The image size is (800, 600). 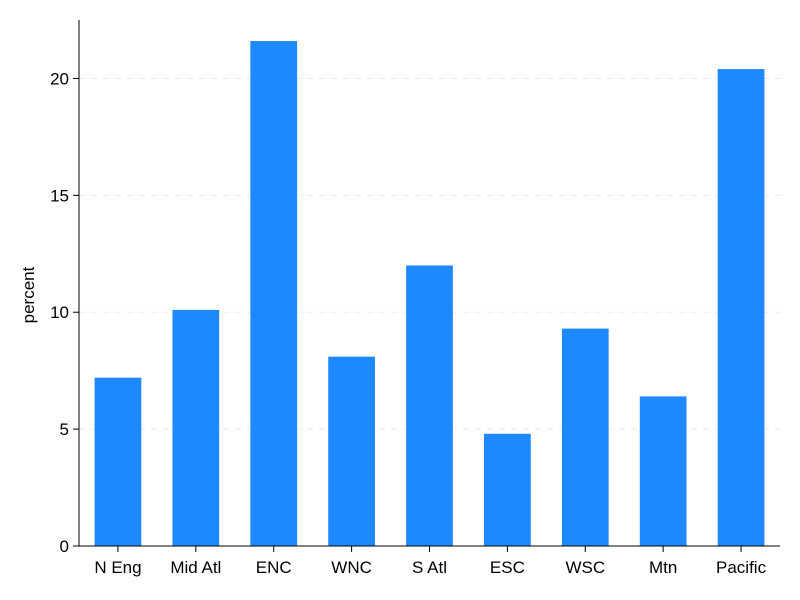 I want to click on y-tick-label: 20, so click(x=59, y=78).